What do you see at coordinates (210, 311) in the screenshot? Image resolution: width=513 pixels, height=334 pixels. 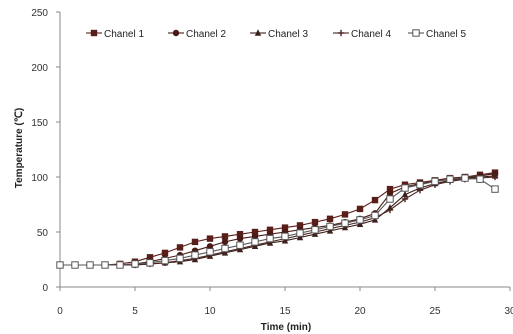 I see `x-tick-label: 10` at bounding box center [210, 311].